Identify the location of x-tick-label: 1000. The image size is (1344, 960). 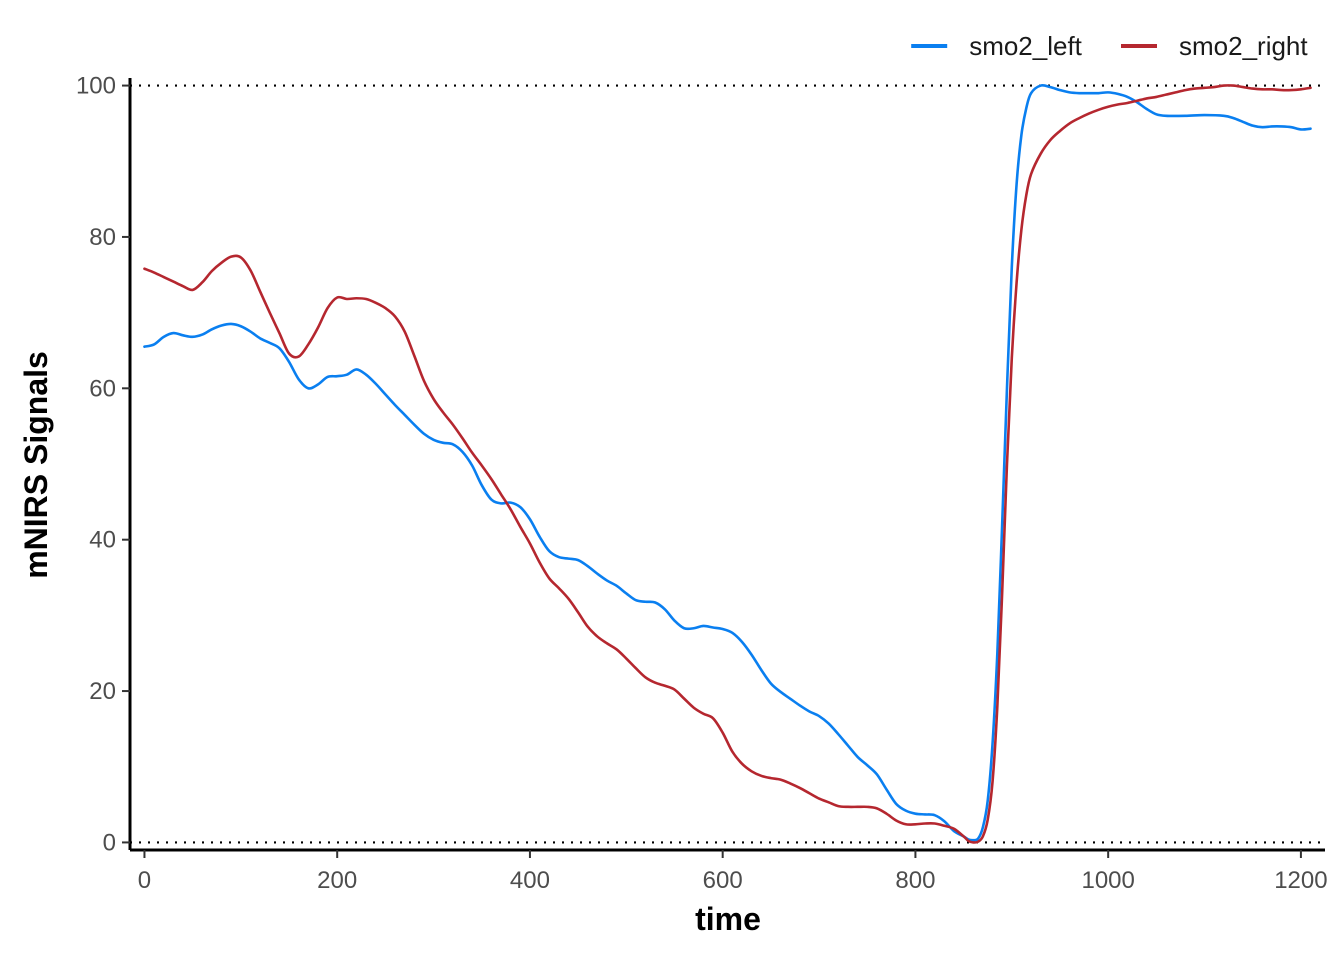
(1107, 880).